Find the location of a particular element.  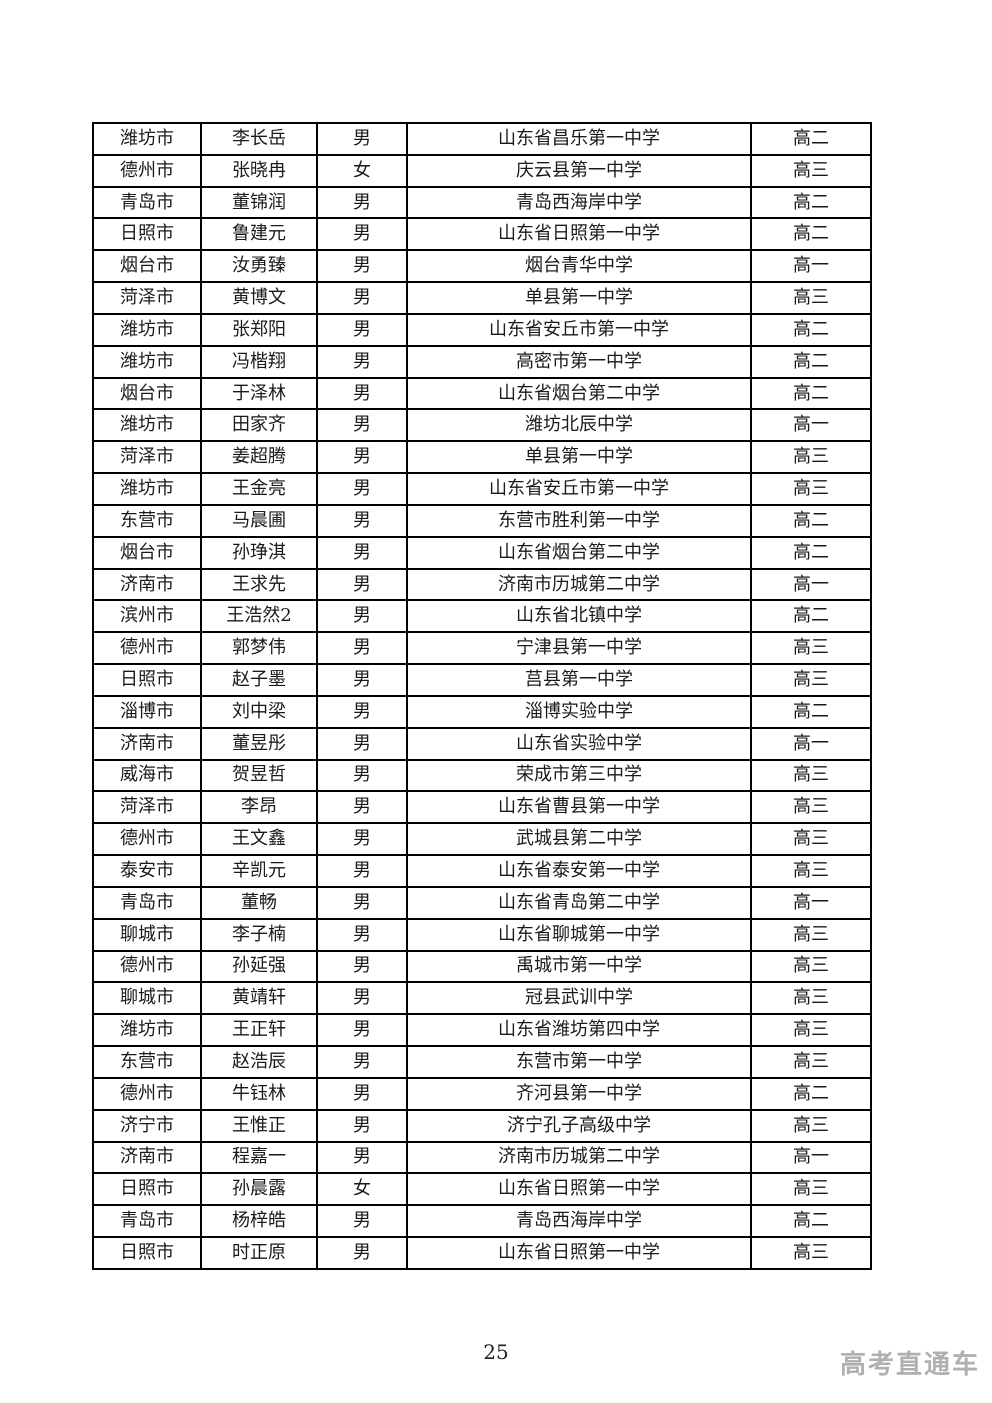

table-row: 菏泽市 黄博文 男 单县第一中学 高三 is located at coordinates (482, 298).